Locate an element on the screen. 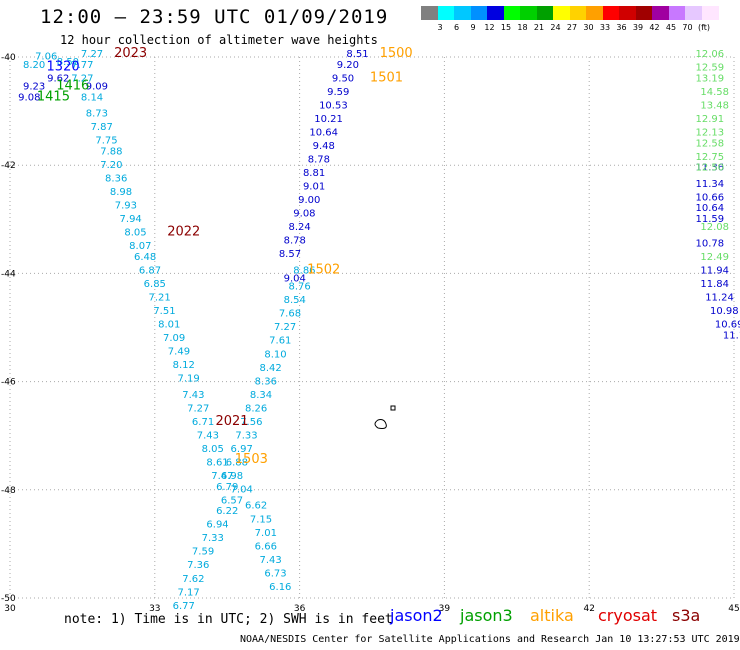 This screenshot has width=740, height=650. wave-height-label: 7.62 is located at coordinates (193, 579).